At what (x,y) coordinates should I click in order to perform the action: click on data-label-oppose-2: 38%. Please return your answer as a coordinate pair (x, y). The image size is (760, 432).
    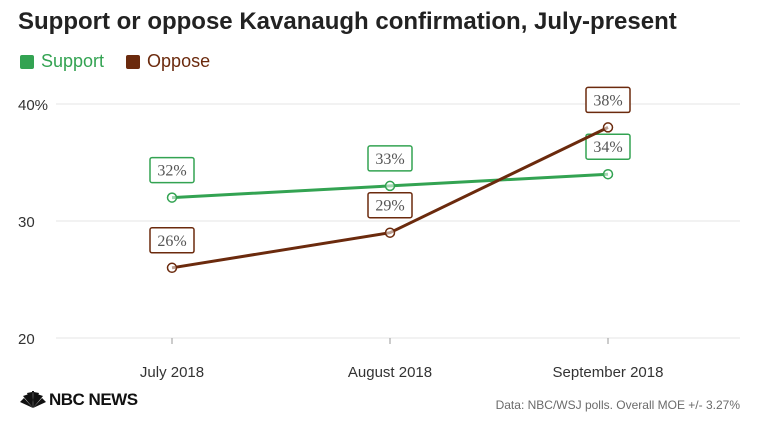
    Looking at the image, I should click on (607, 100).